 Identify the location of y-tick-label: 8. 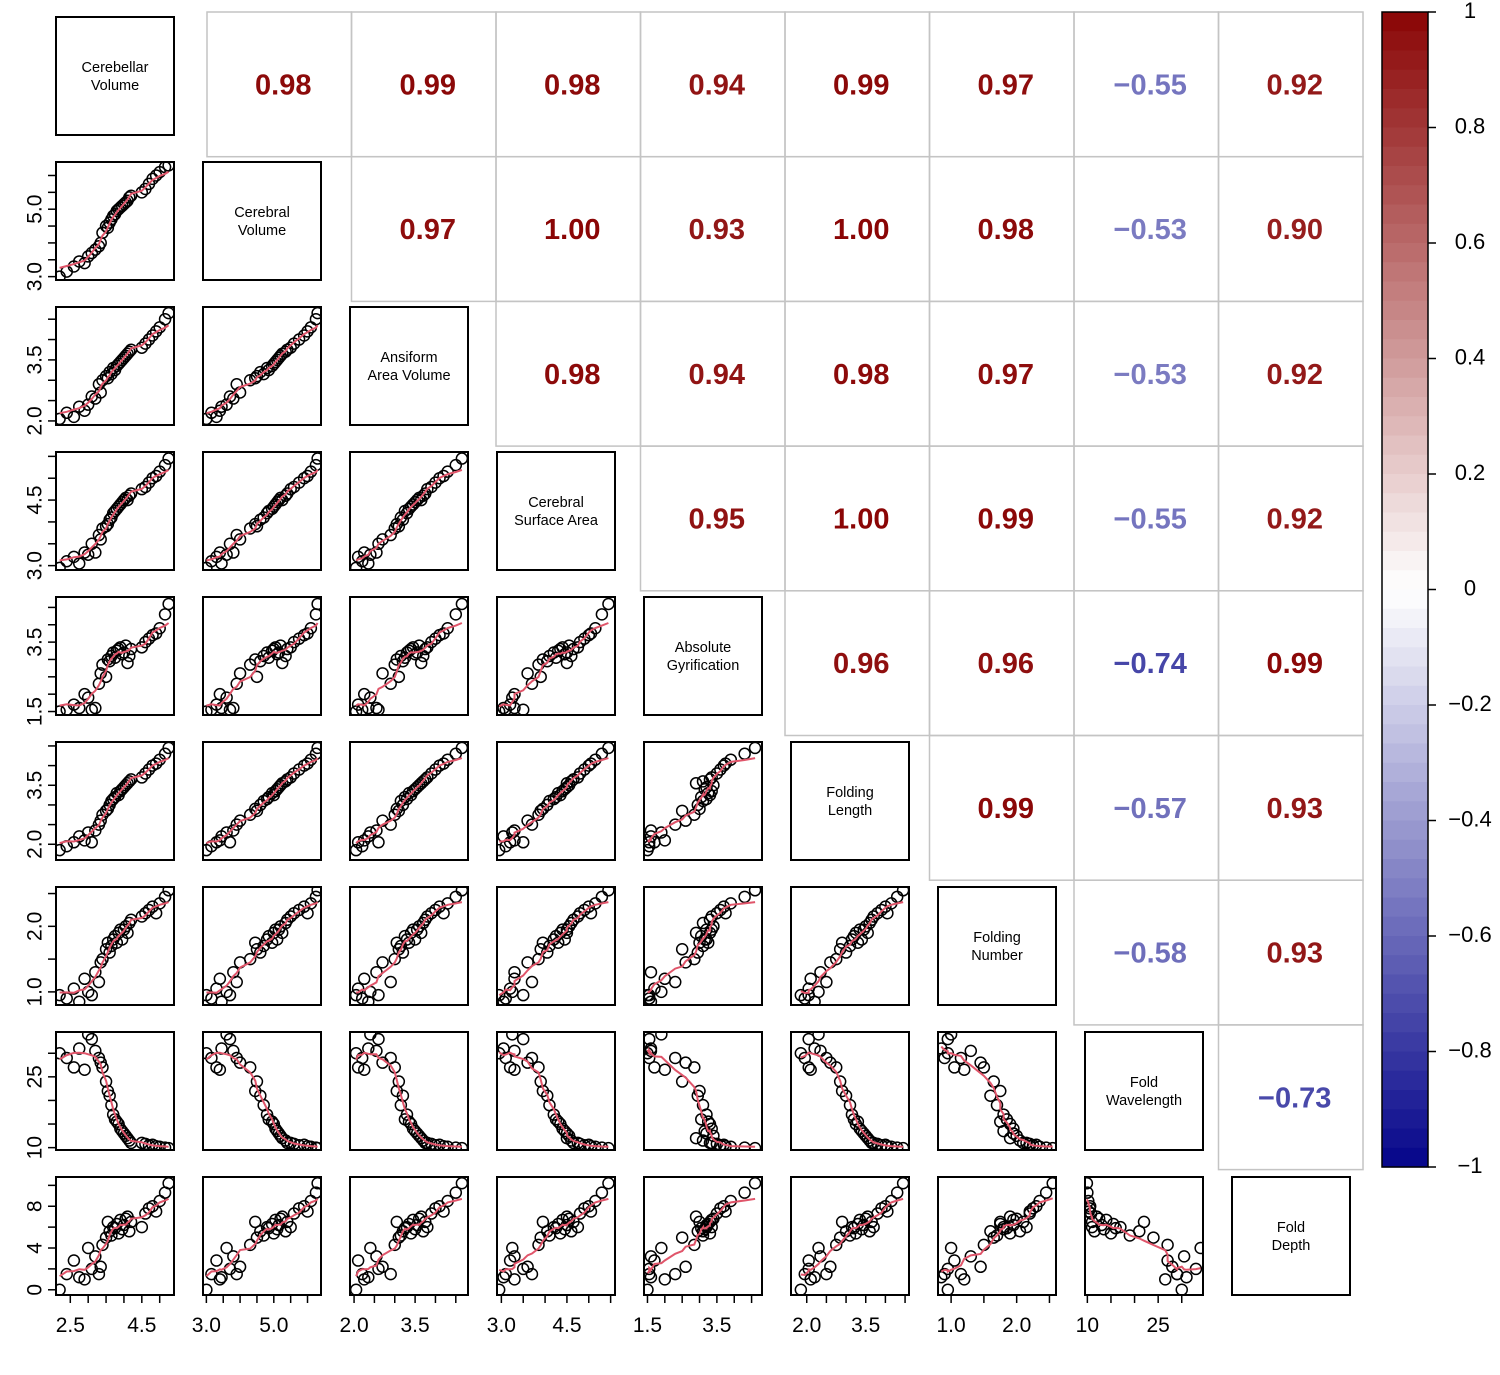
(35, 1206).